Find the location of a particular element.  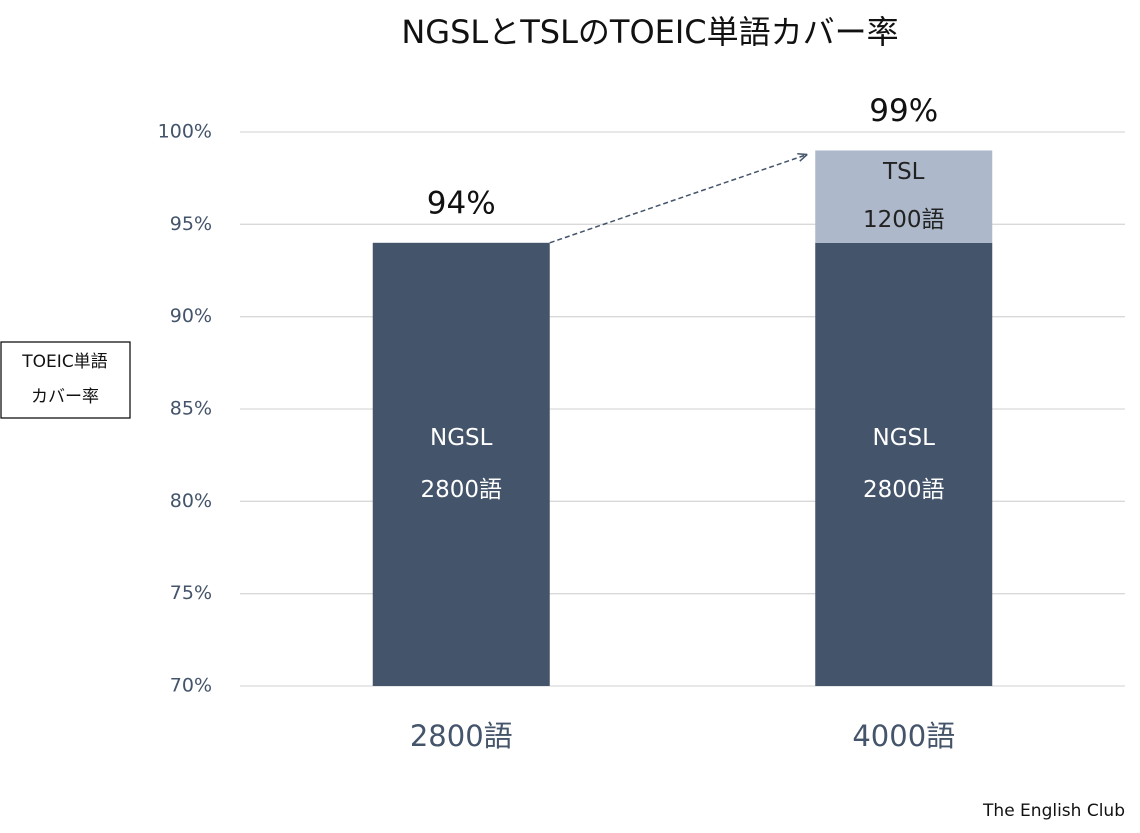

y-tick-label: 95% is located at coordinates (191, 224).